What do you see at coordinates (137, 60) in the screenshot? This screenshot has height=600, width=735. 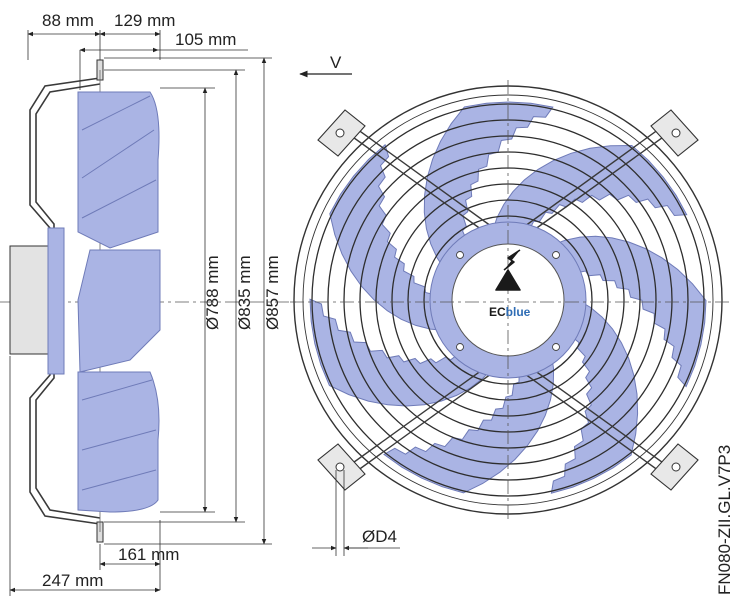 I see `dim-lines-top` at bounding box center [137, 60].